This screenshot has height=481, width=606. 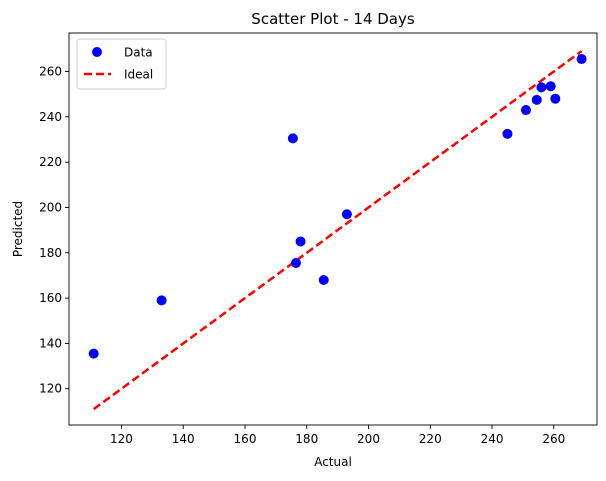 I want to click on y-tick-label: 120, so click(x=50, y=389).